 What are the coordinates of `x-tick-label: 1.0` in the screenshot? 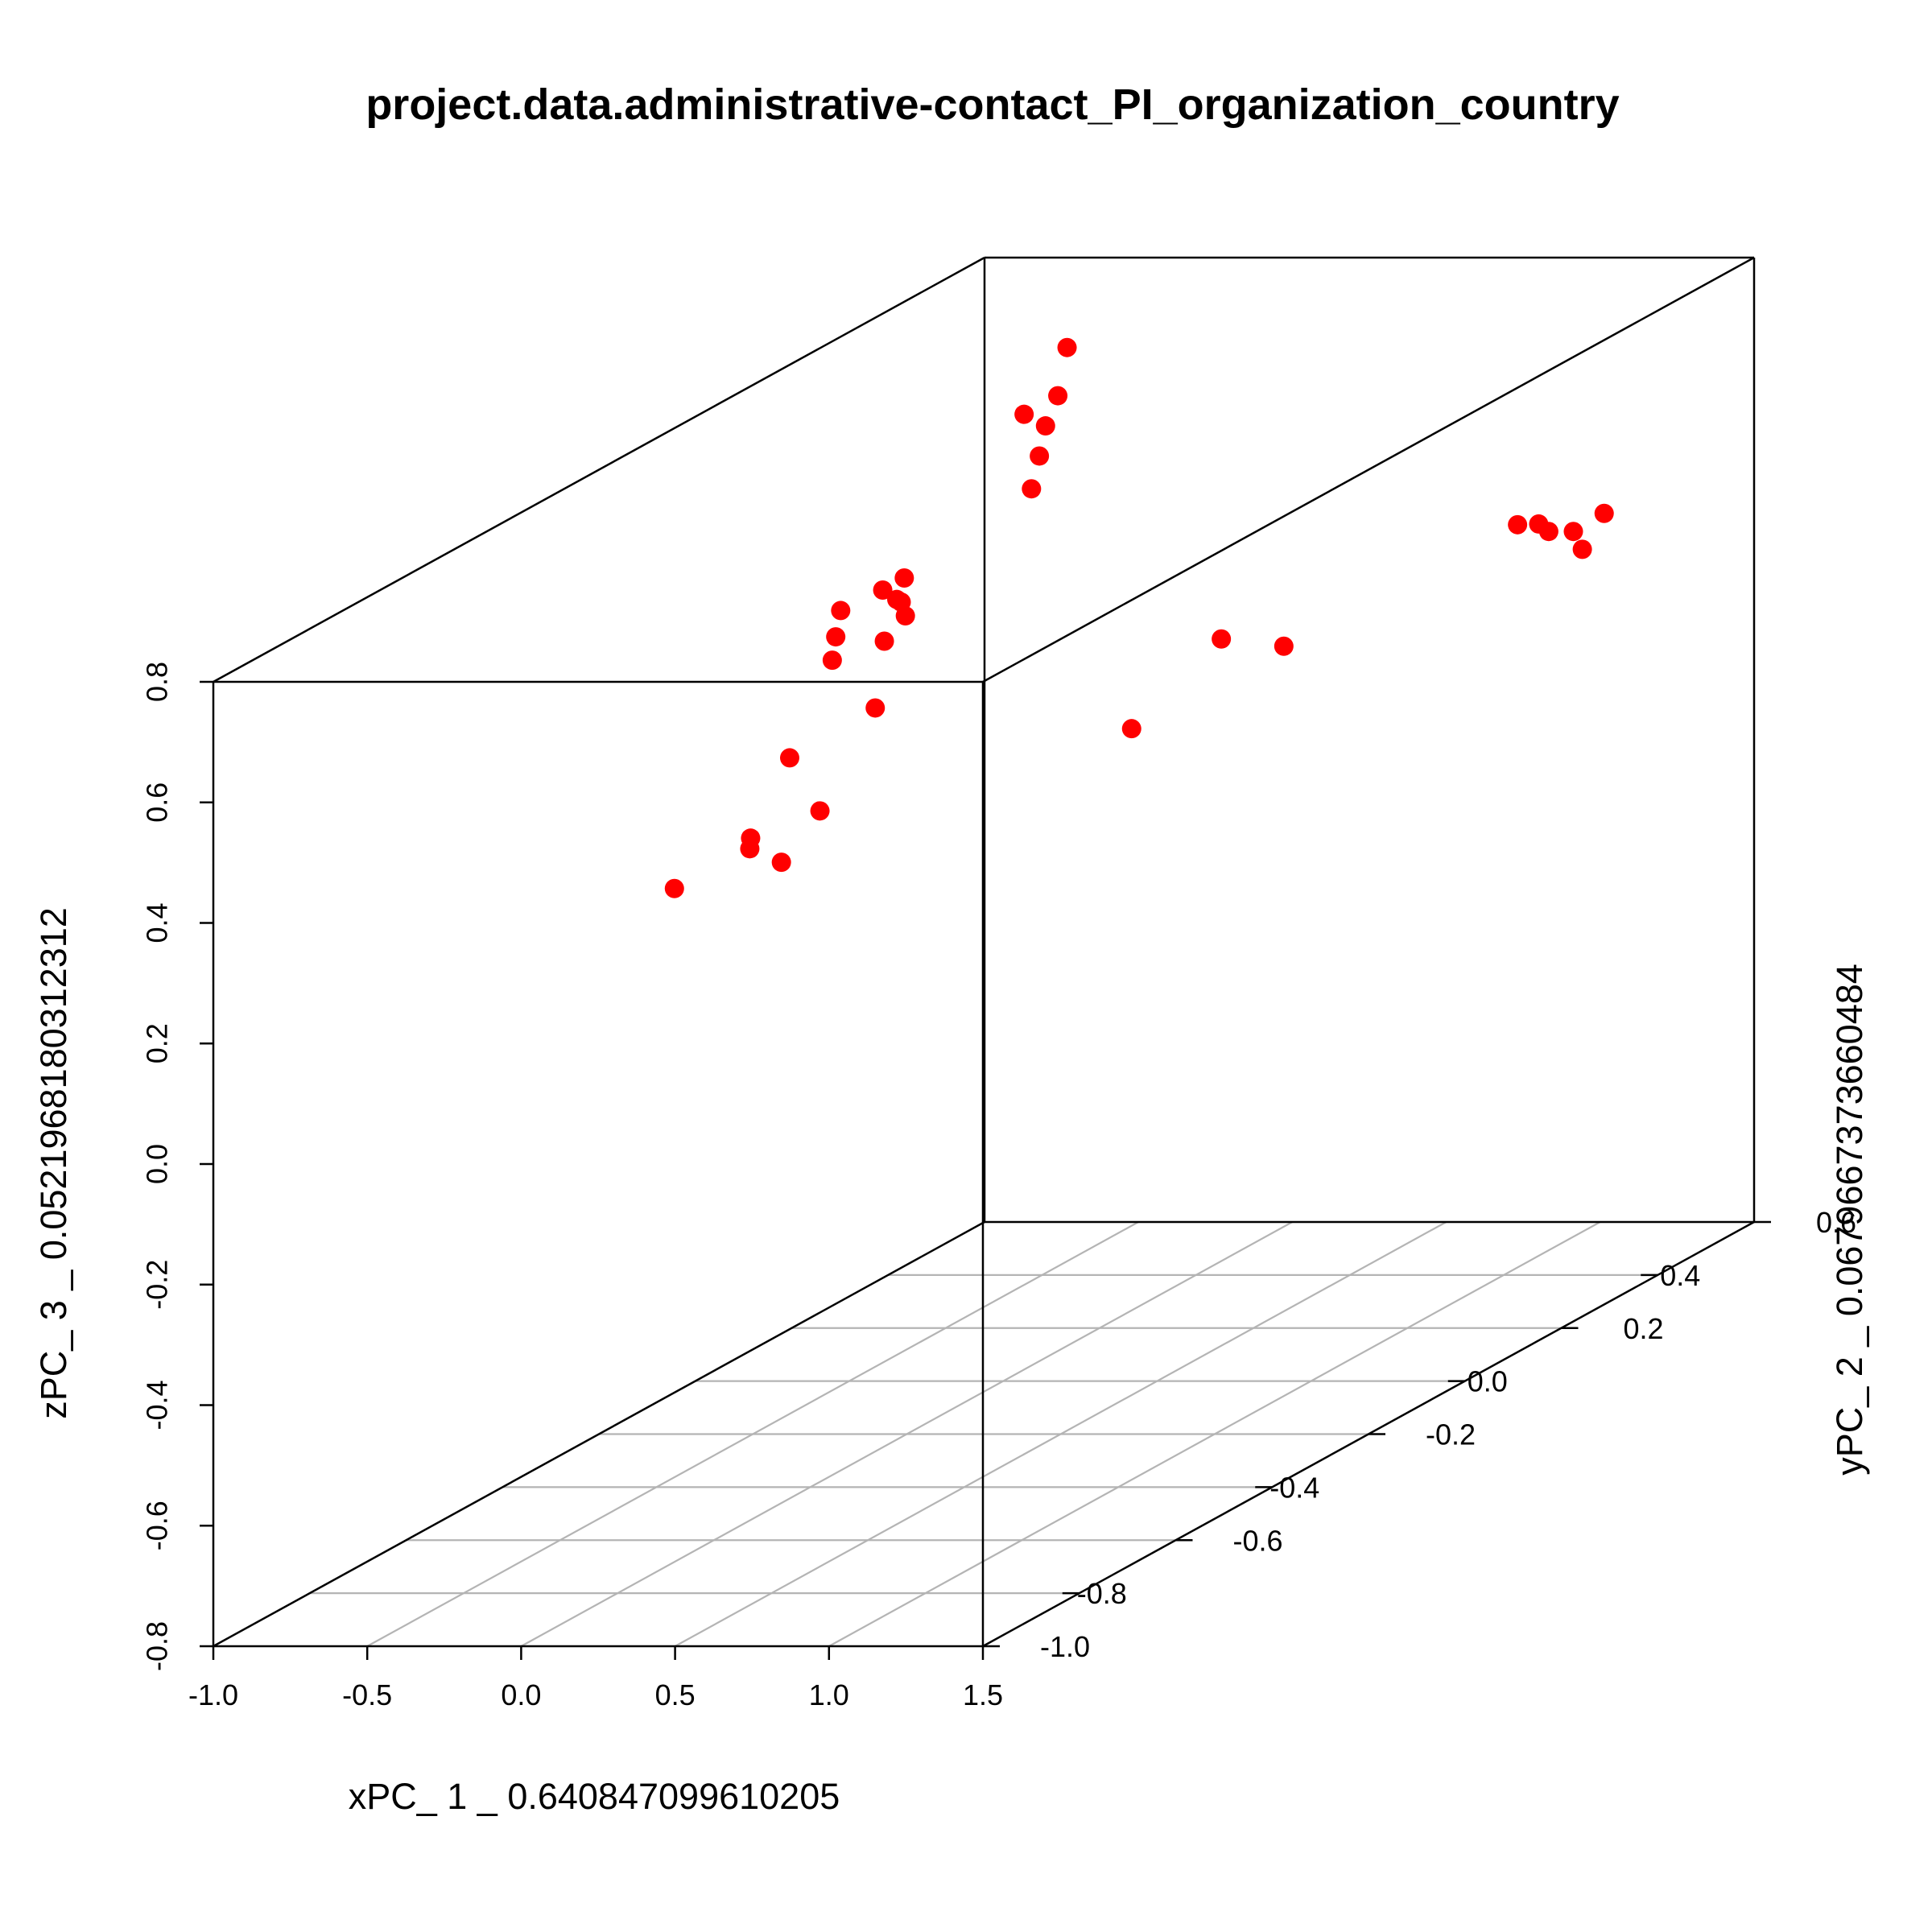 It's located at (829, 1694).